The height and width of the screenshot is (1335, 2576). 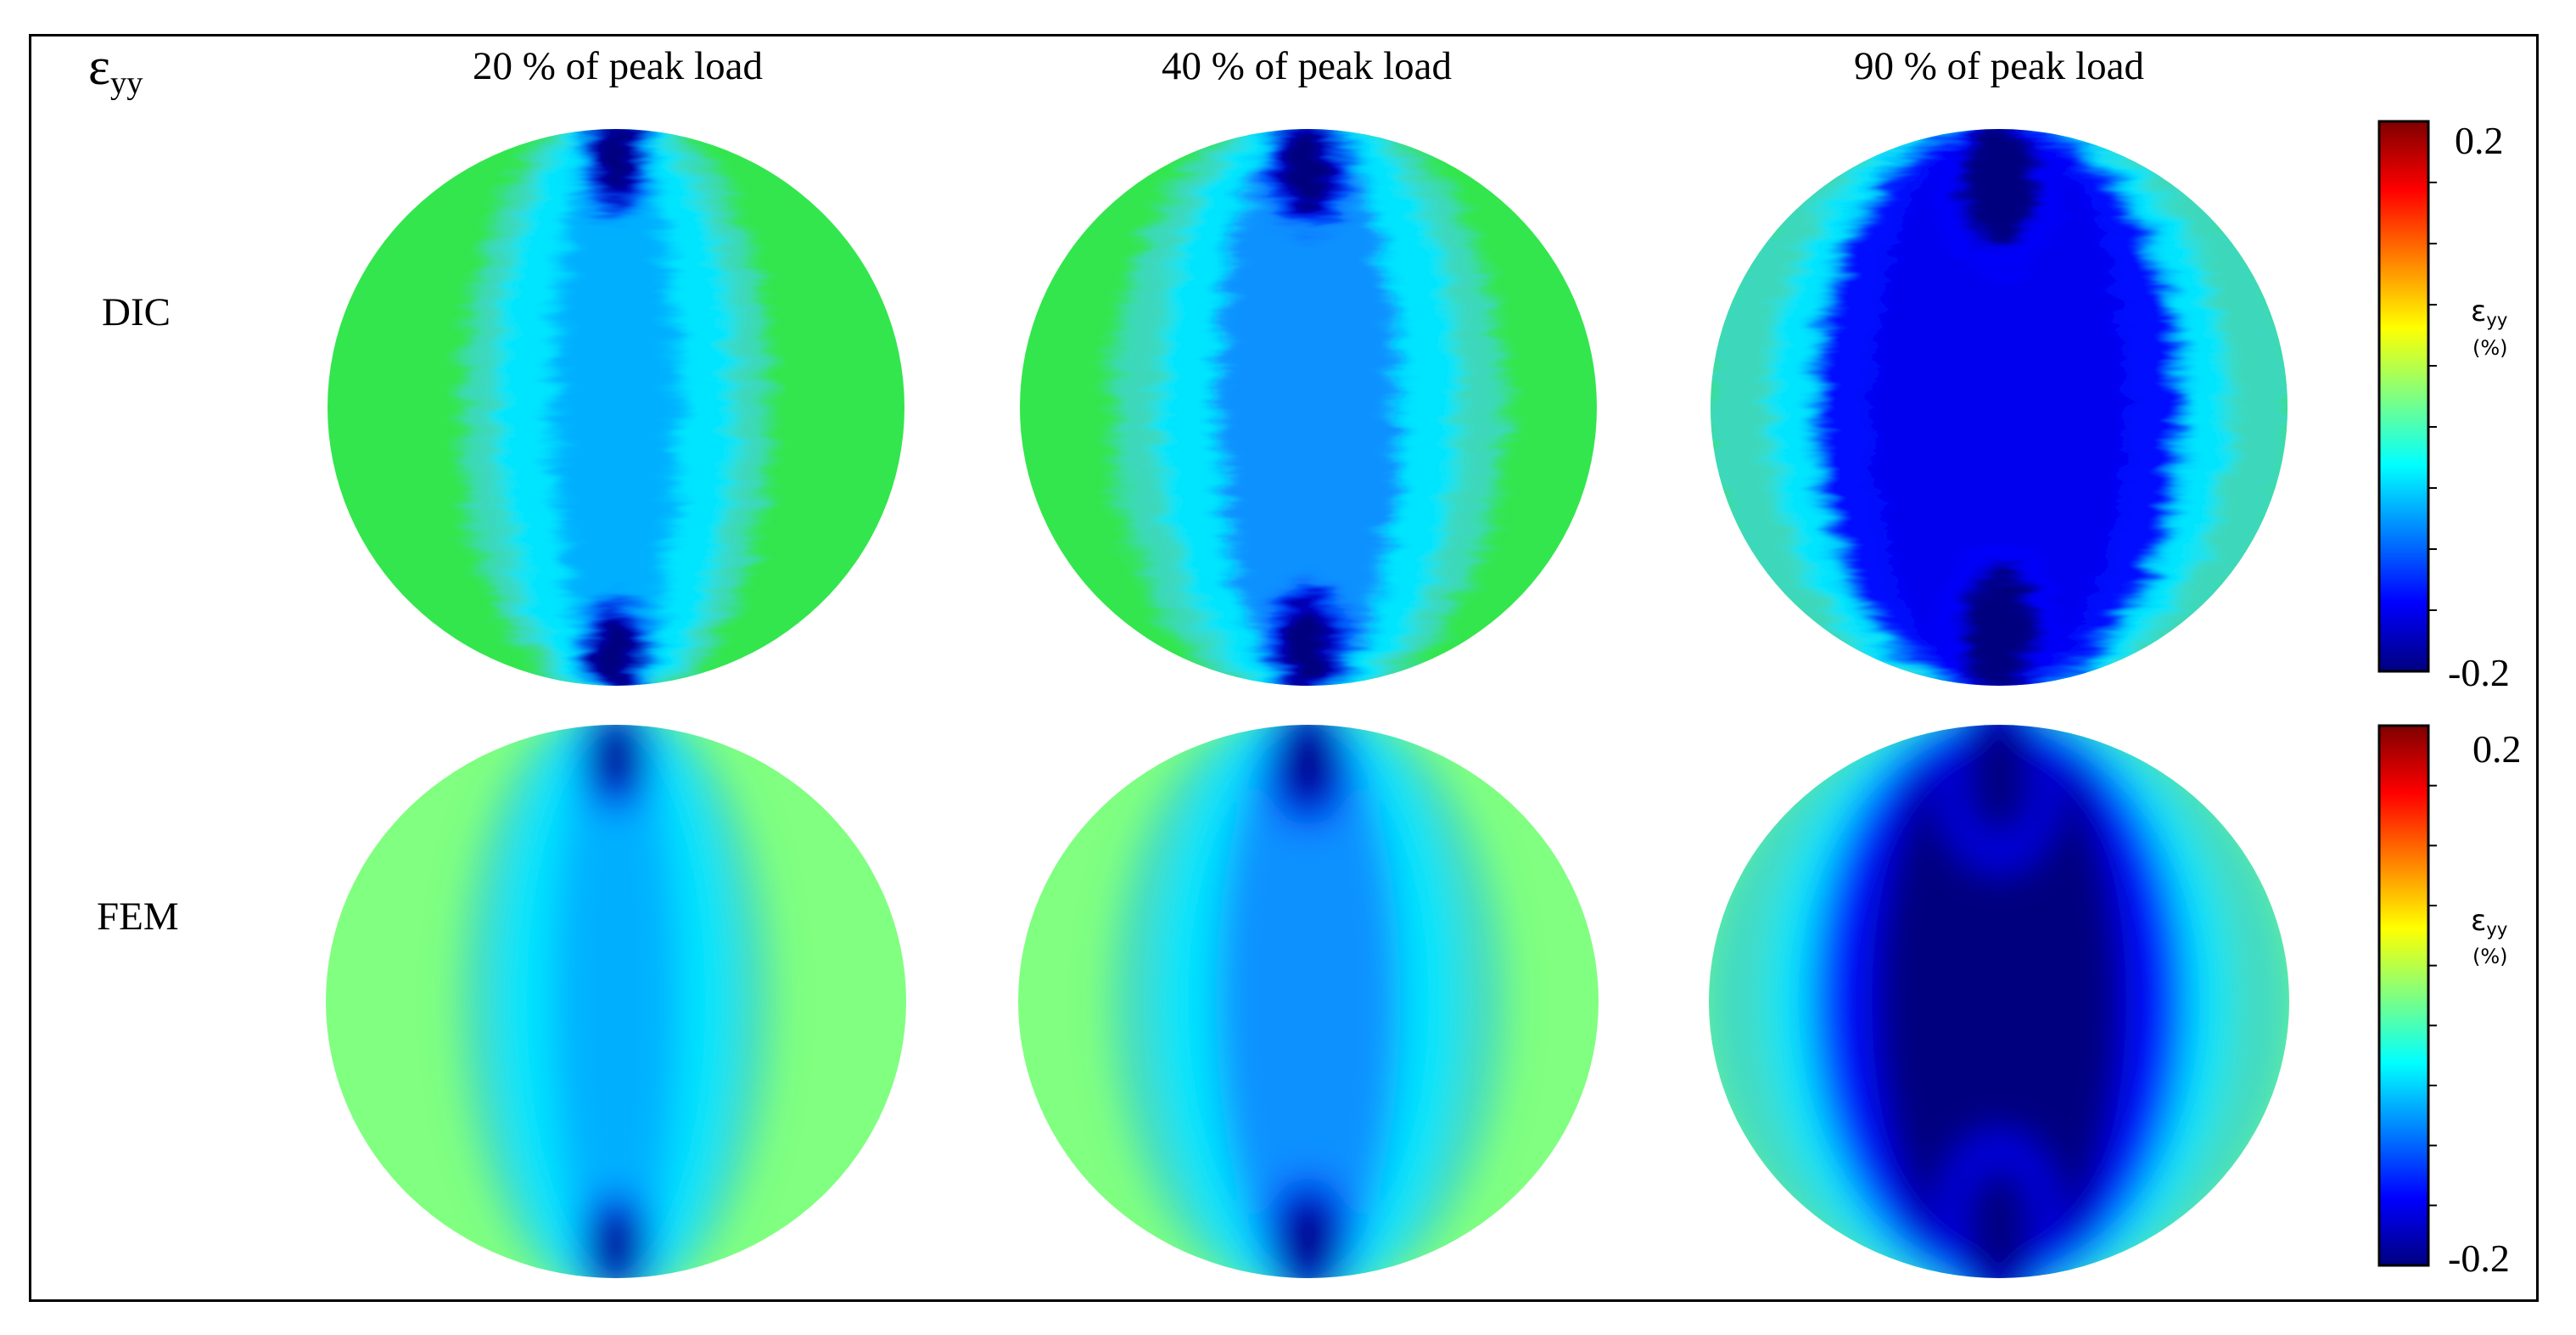 I want to click on row-label-dic: DIC, so click(x=136, y=312).